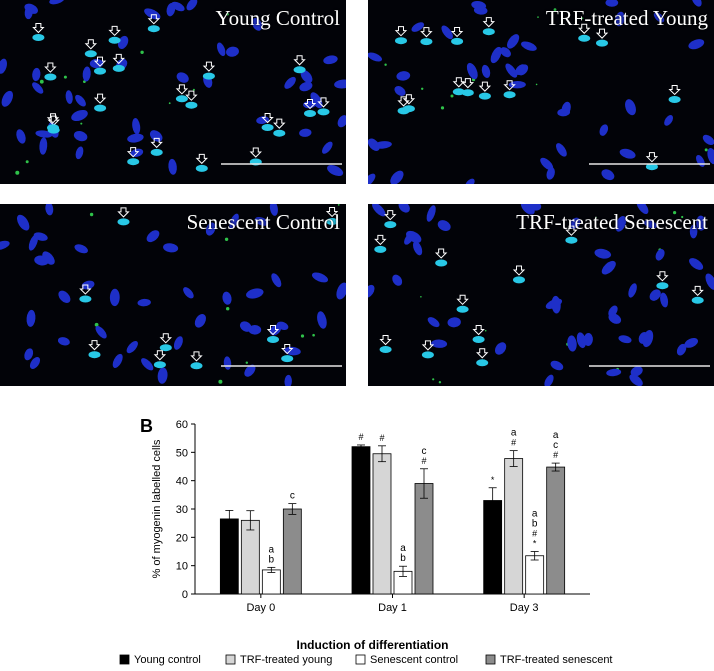 This screenshot has height=671, width=714. I want to click on significance-label: *, so click(535, 544).